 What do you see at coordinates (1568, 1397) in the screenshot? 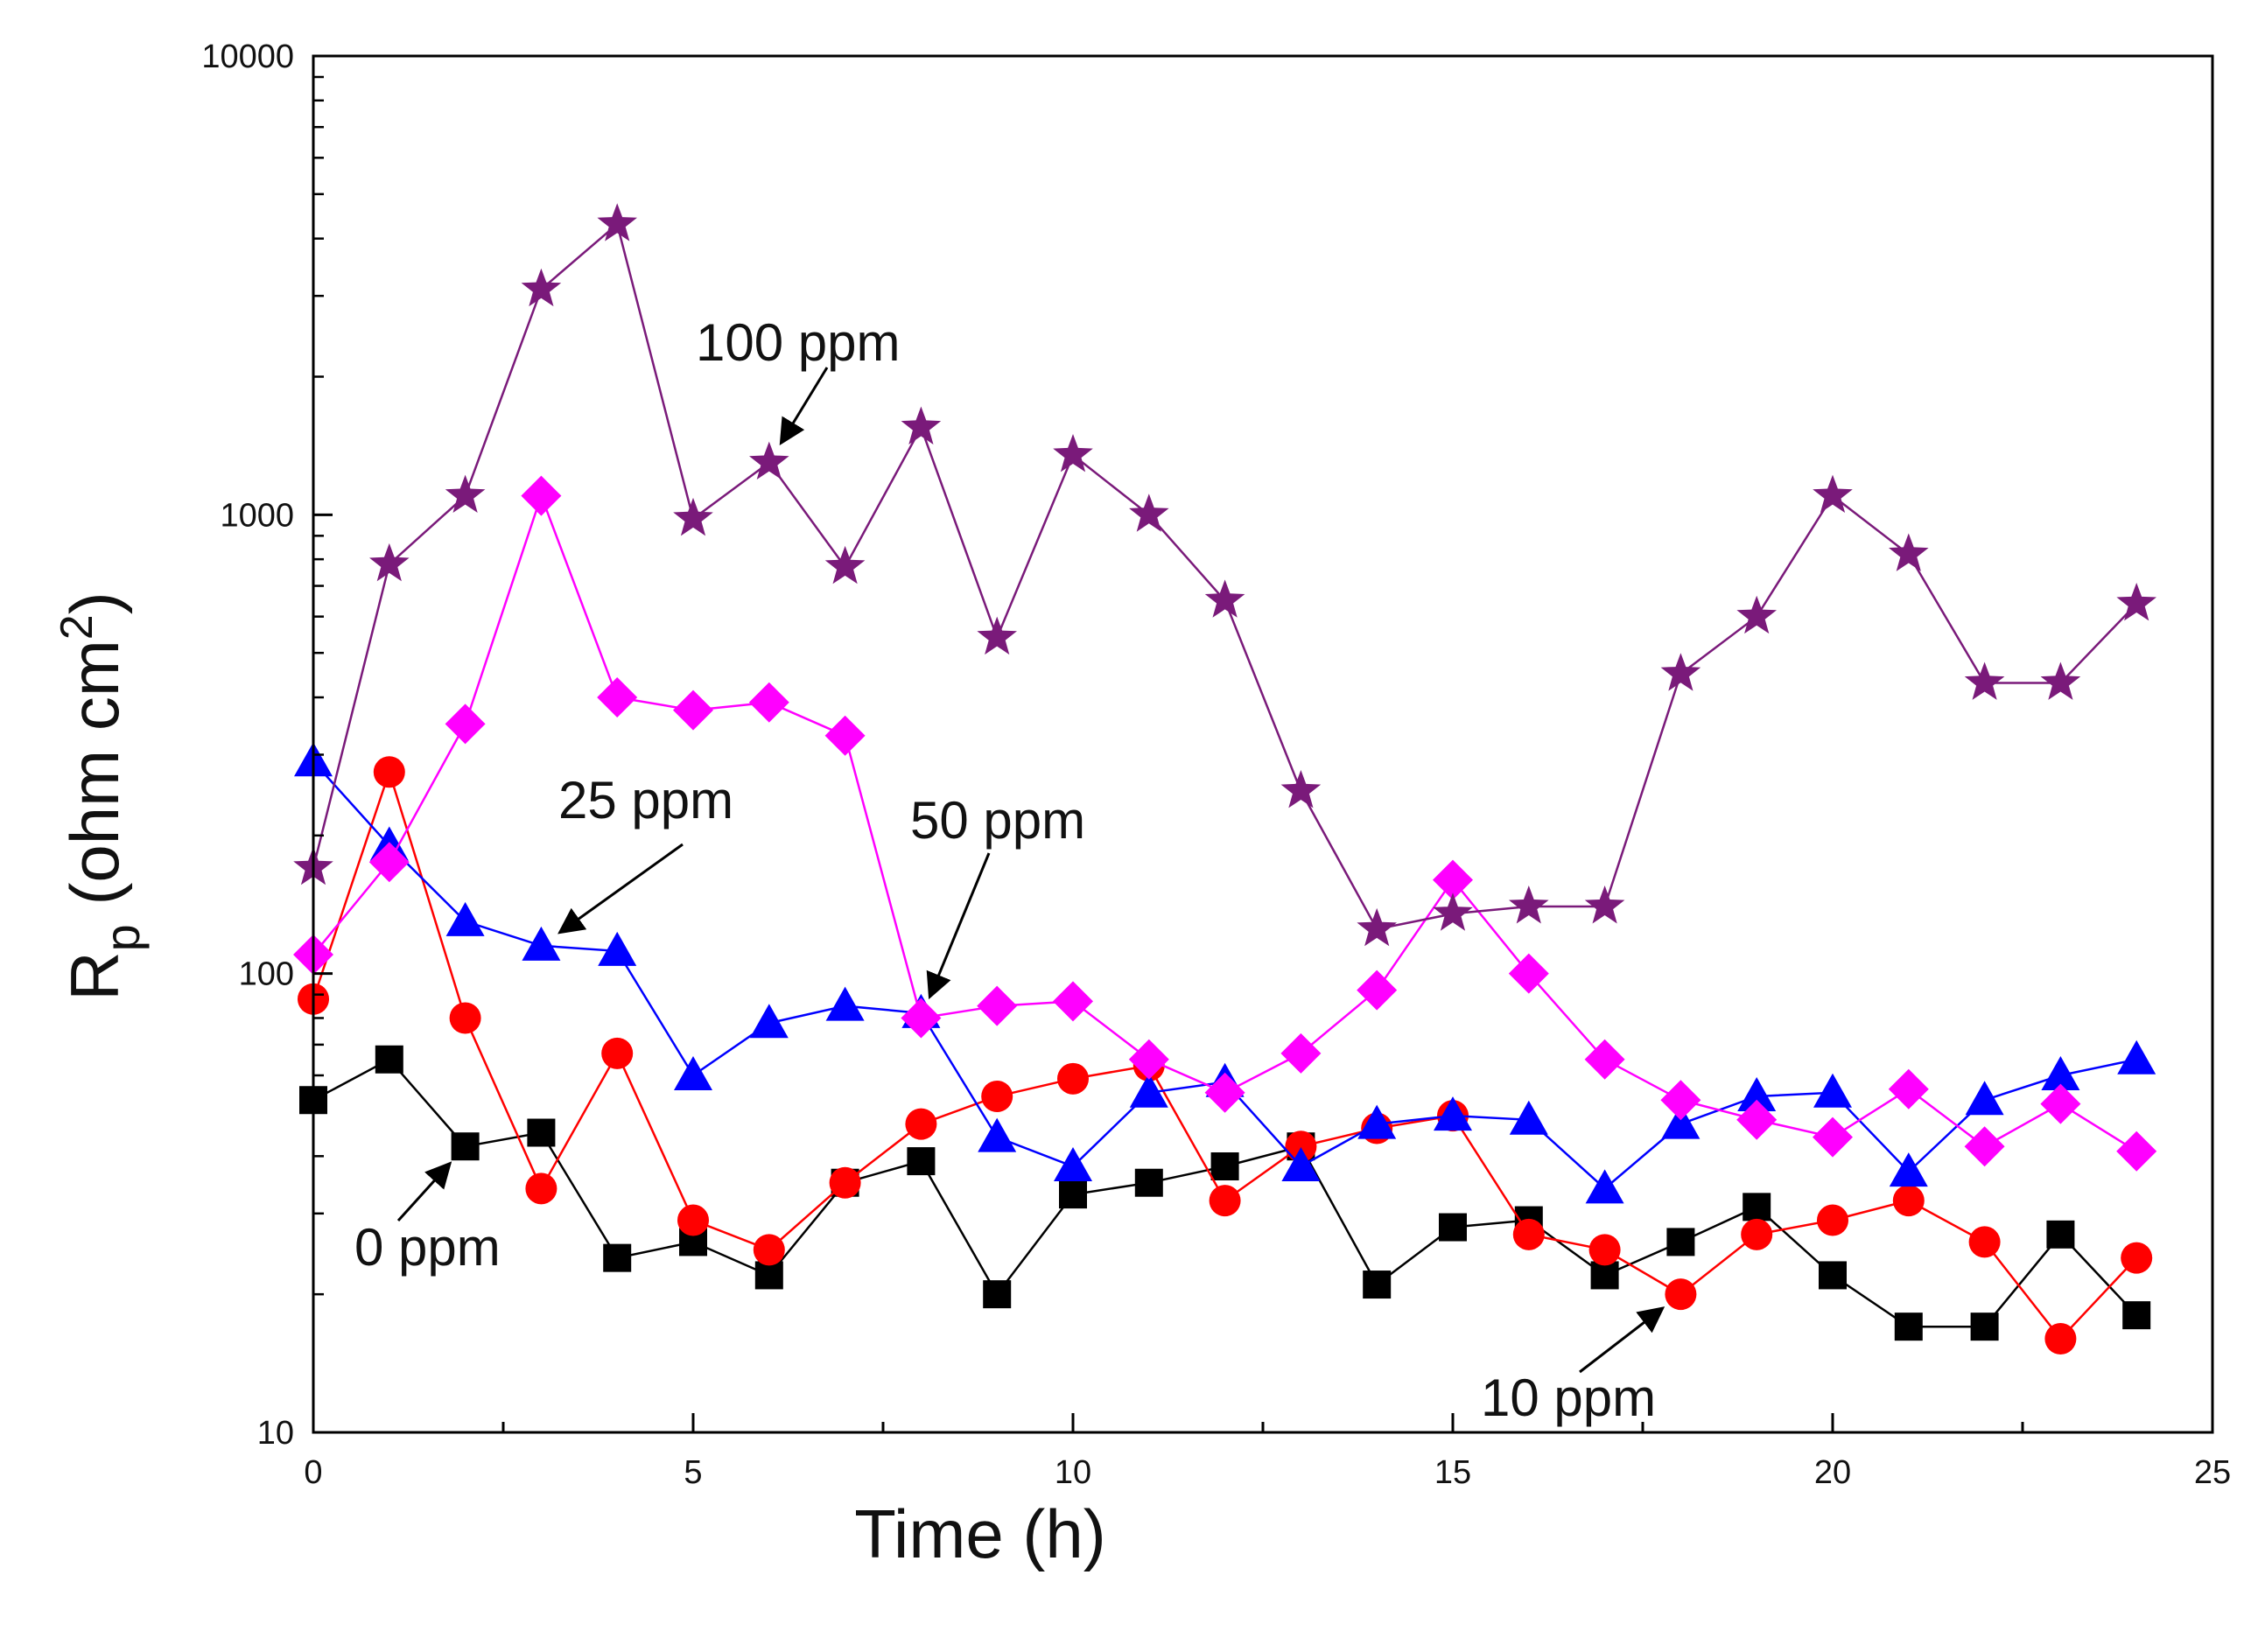
I see `annotation-label: 10 ppm` at bounding box center [1568, 1397].